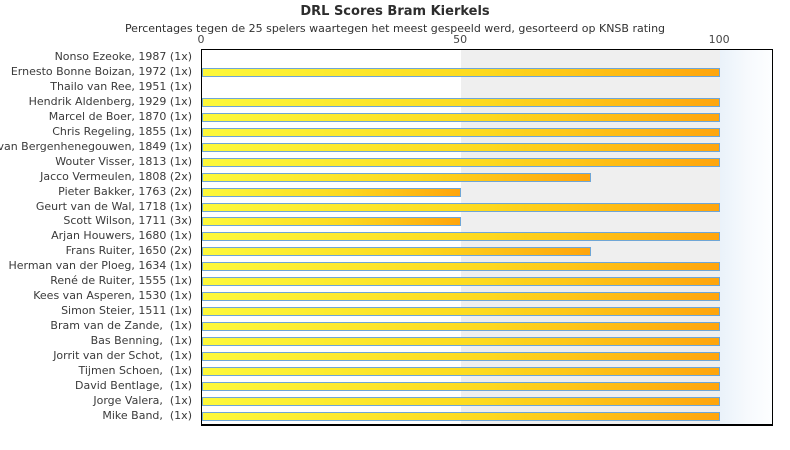 The height and width of the screenshot is (450, 790). What do you see at coordinates (121, 326) in the screenshot?
I see `category-label: Bram van de Zande, (1x)` at bounding box center [121, 326].